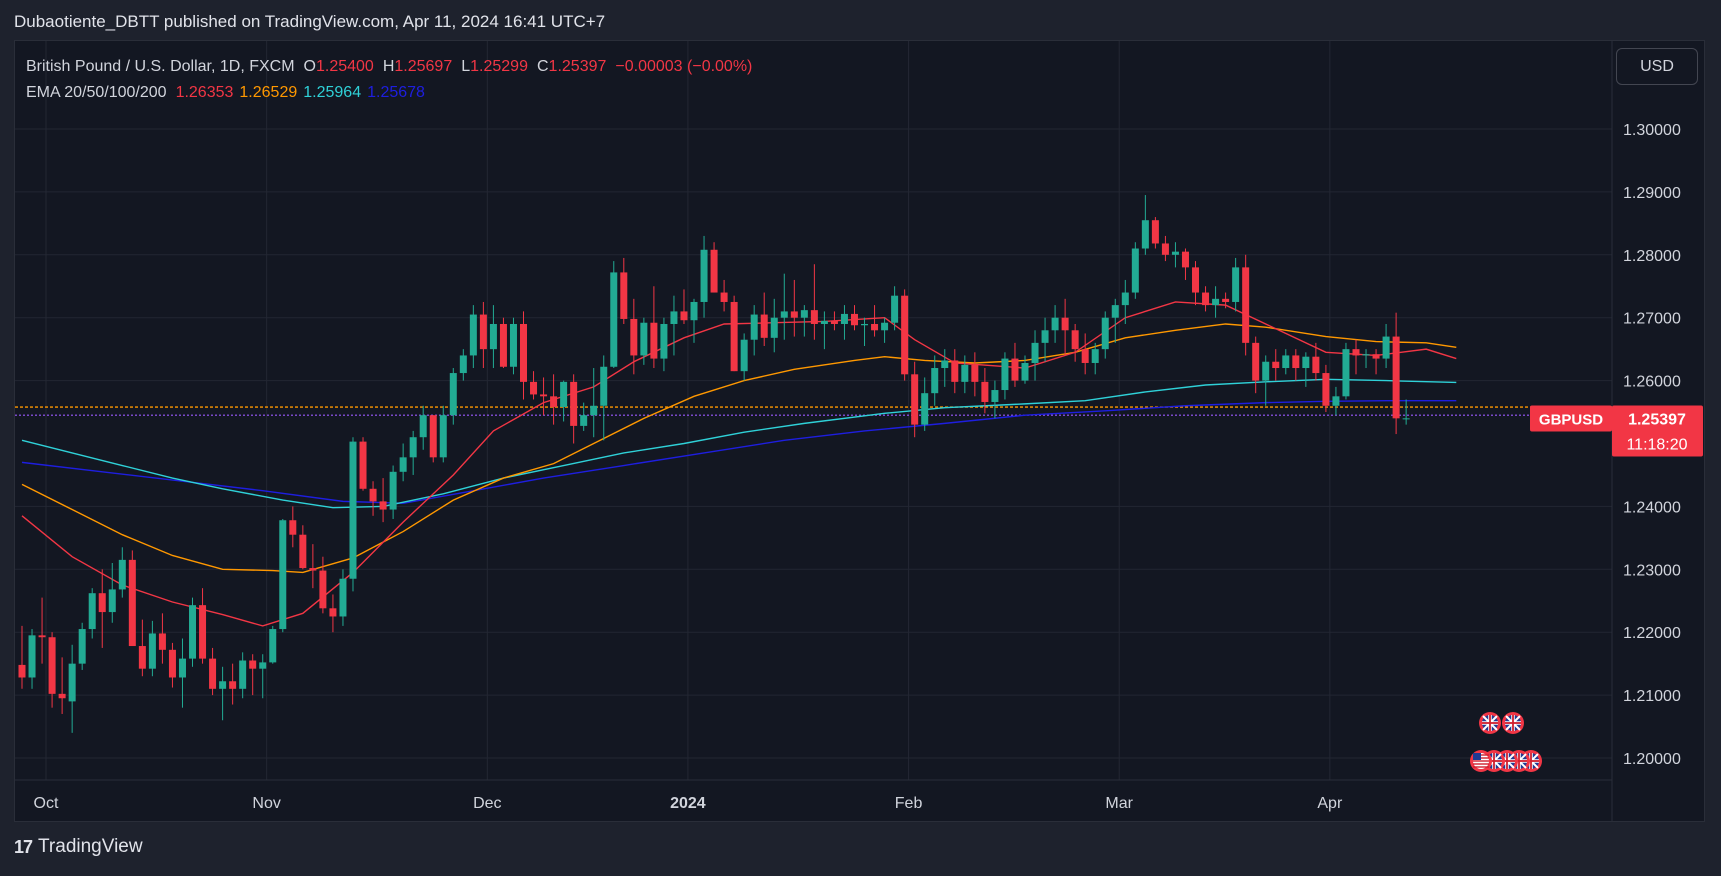 This screenshot has height=876, width=1721. I want to click on last-price-tag, so click(1657, 431).